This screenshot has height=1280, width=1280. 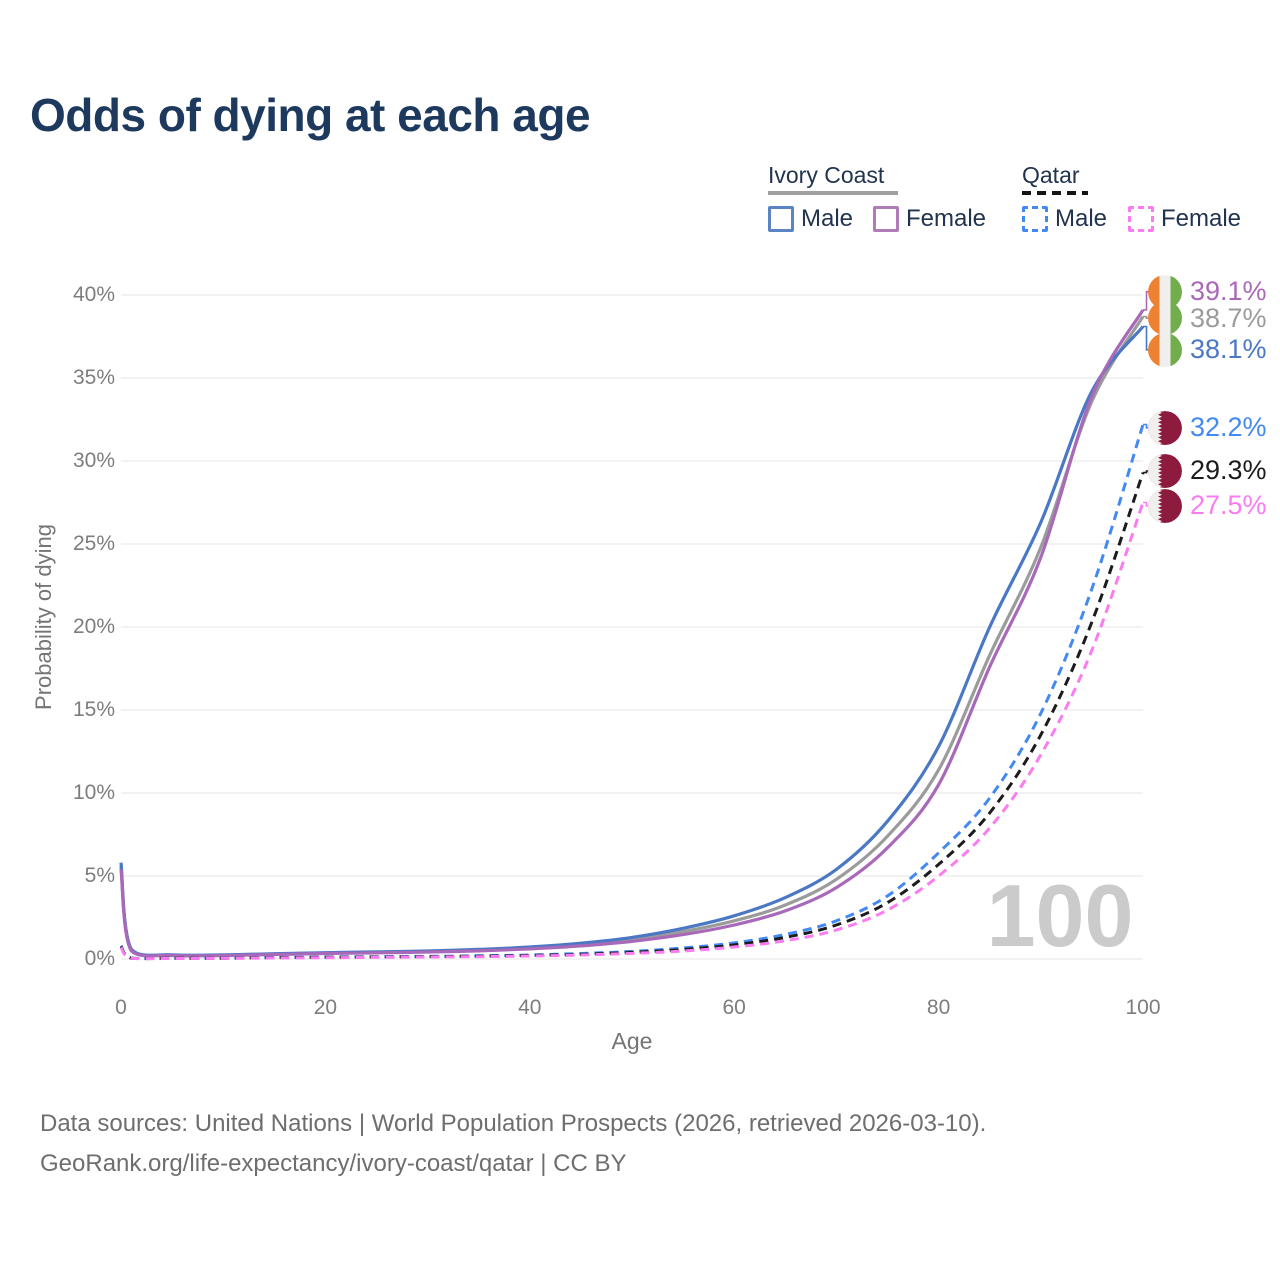 What do you see at coordinates (310, 115) in the screenshot?
I see `page-title: Odds of dying at each age` at bounding box center [310, 115].